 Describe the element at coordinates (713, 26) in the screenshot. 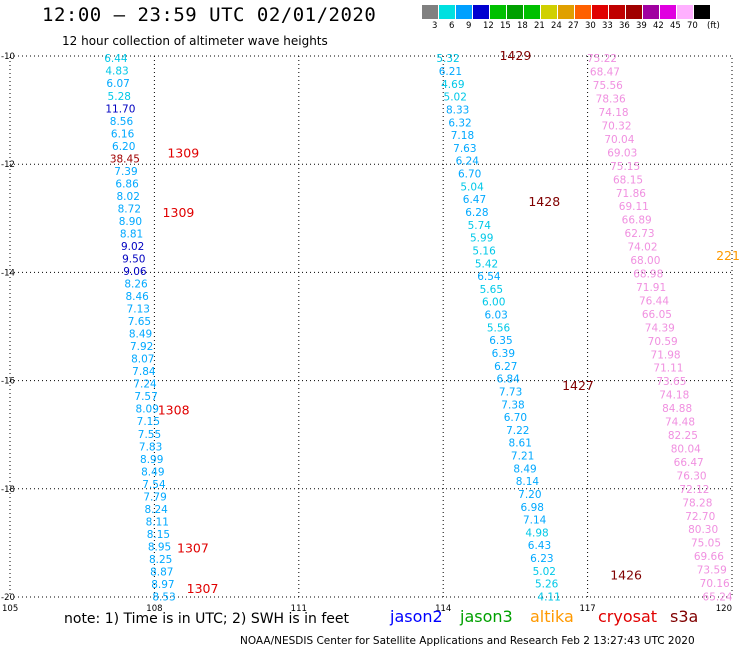

I see `color-tick-label: (ft)` at that location.